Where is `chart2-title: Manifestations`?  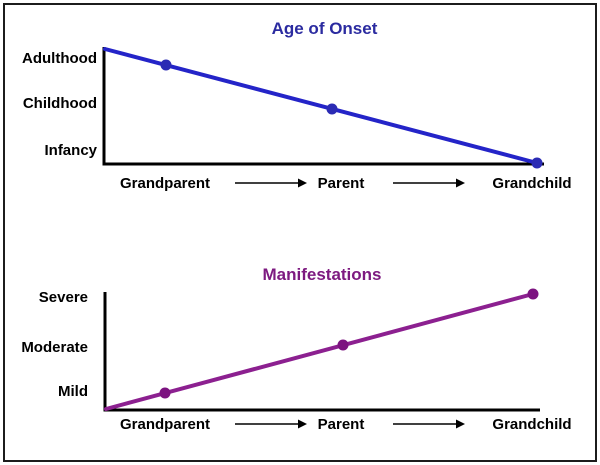 chart2-title: Manifestations is located at coordinates (322, 274).